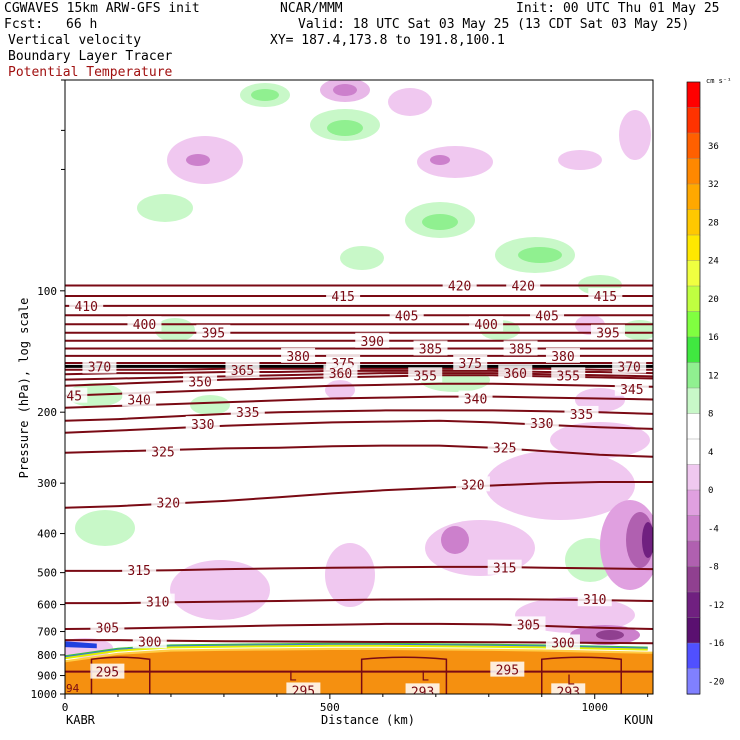 This screenshot has width=740, height=740. Describe the element at coordinates (562, 357) in the screenshot. I see `theta-label: 380` at that location.